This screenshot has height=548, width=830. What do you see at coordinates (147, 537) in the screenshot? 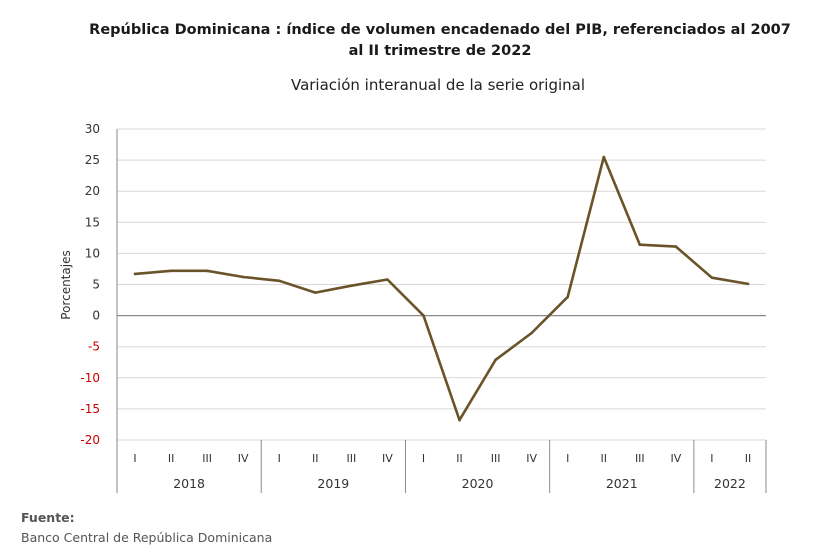
I see `source-text: Banco Central de República Dominicana` at bounding box center [147, 537].